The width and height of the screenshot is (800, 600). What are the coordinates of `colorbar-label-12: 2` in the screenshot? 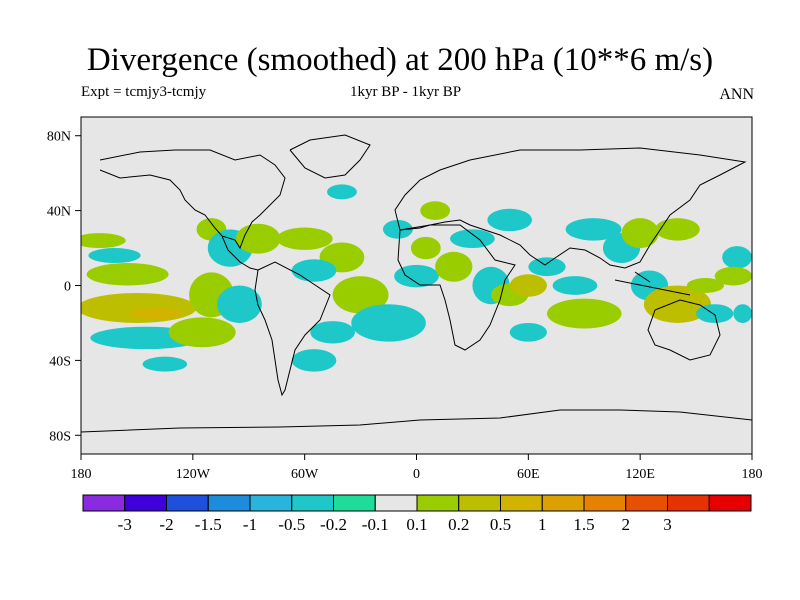 It's located at (626, 524).